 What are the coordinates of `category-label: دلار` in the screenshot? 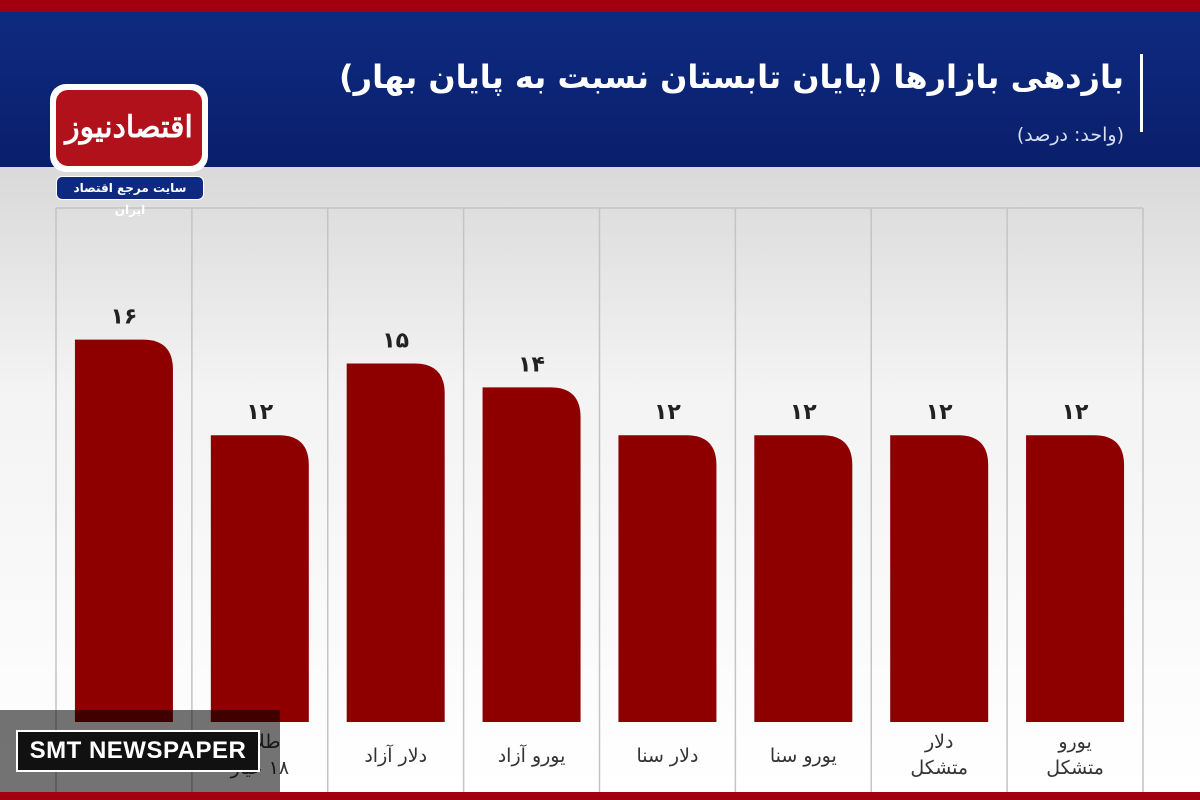 It's located at (938, 742).